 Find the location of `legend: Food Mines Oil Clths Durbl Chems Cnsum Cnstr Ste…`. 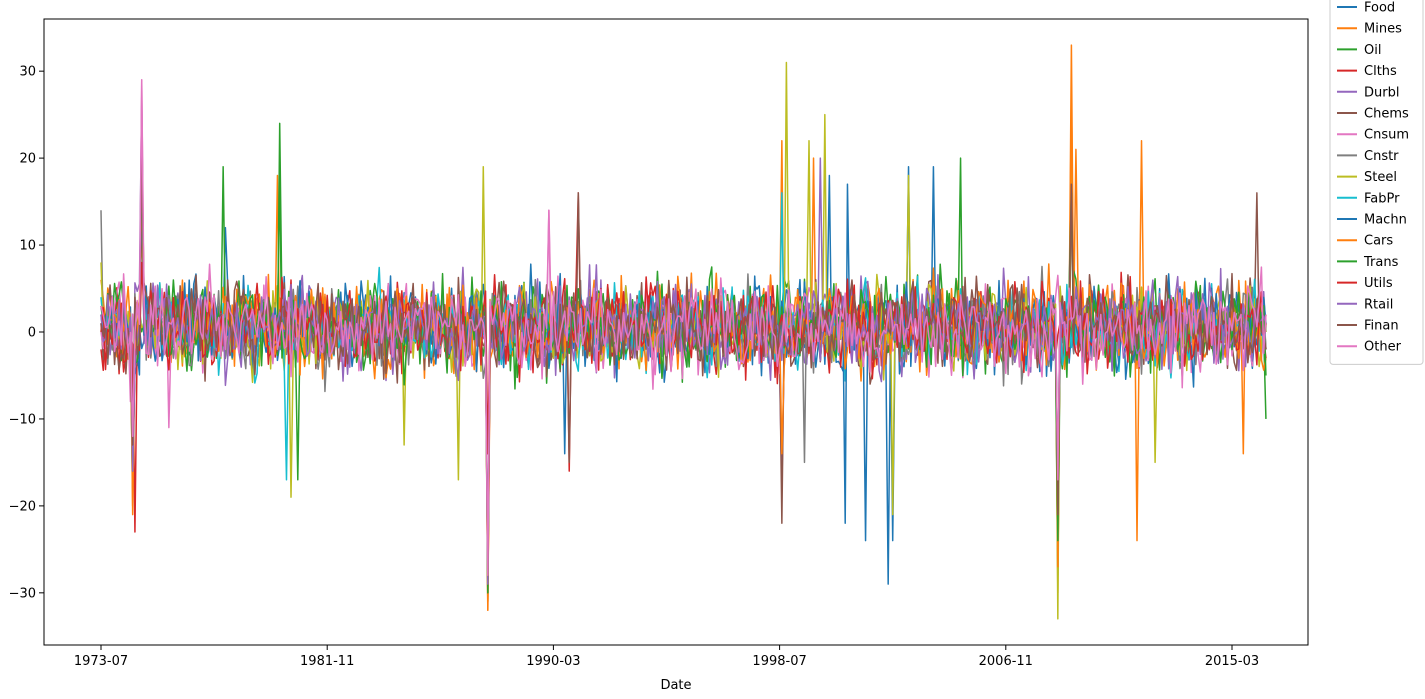

legend: Food Mines Oil Clths Durbl Chems Cnsum Cnstr Ste… is located at coordinates (1376, 182).